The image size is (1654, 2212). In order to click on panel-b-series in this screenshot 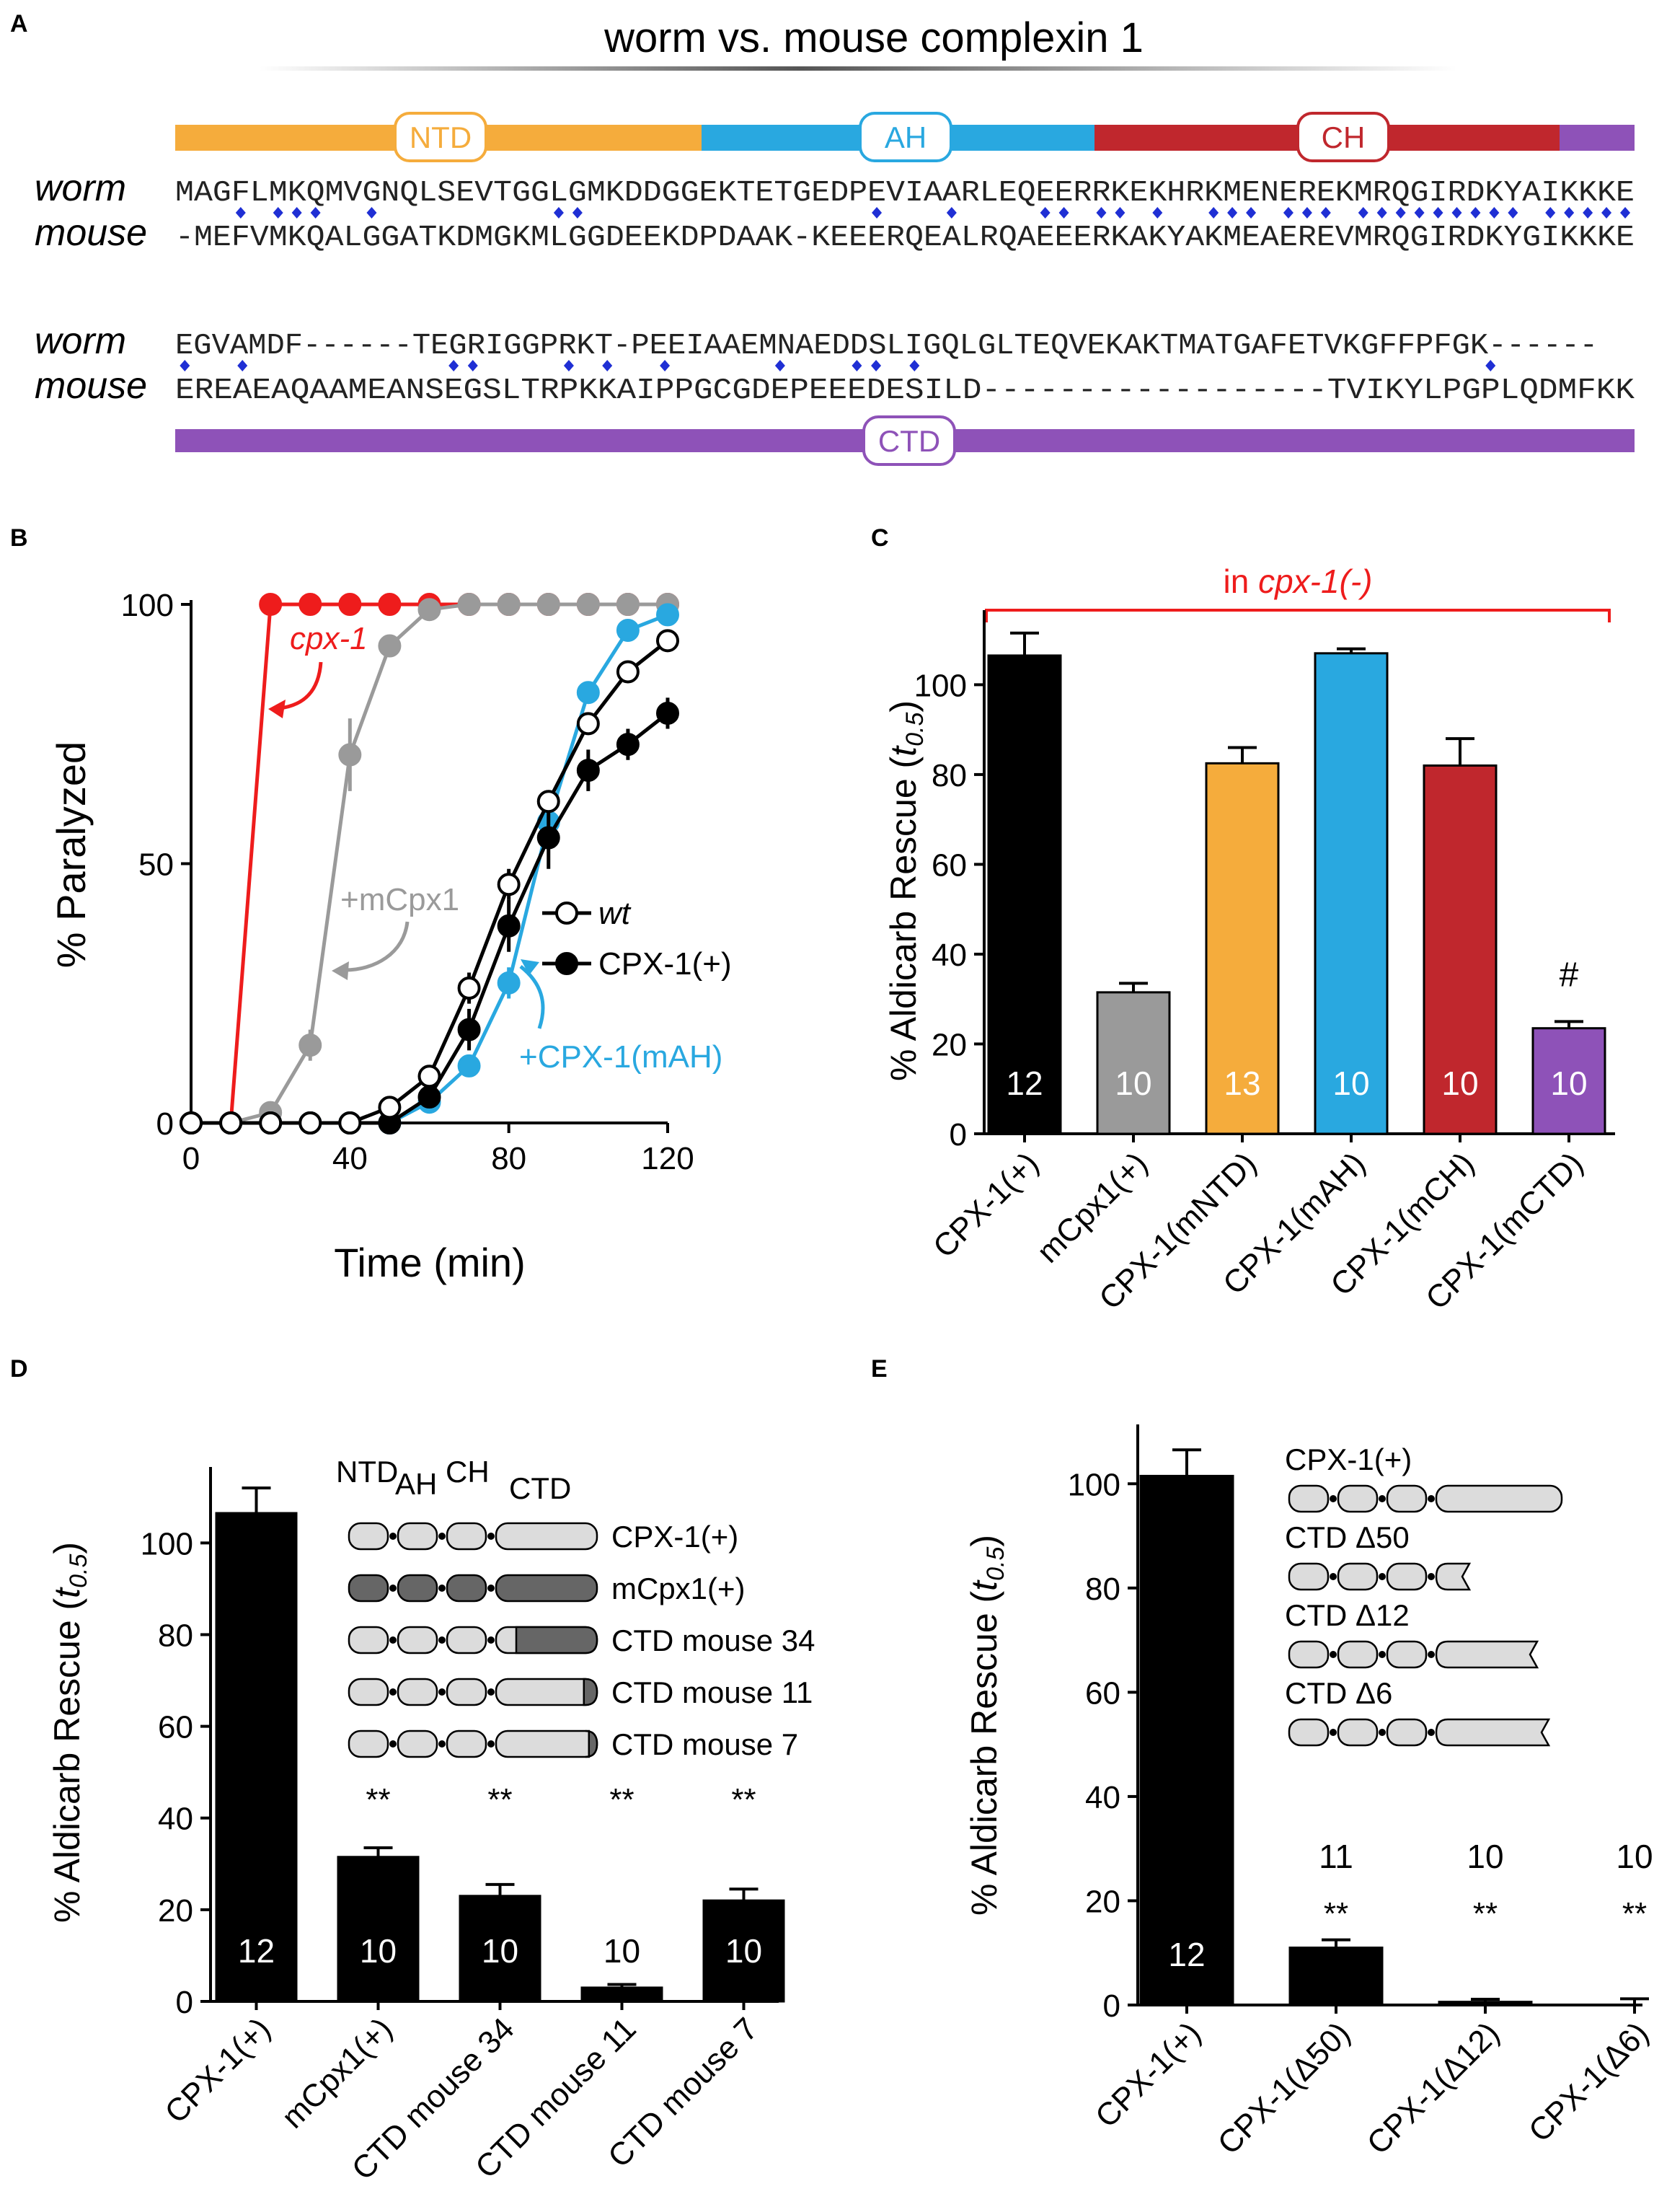, I will do `click(430, 863)`.